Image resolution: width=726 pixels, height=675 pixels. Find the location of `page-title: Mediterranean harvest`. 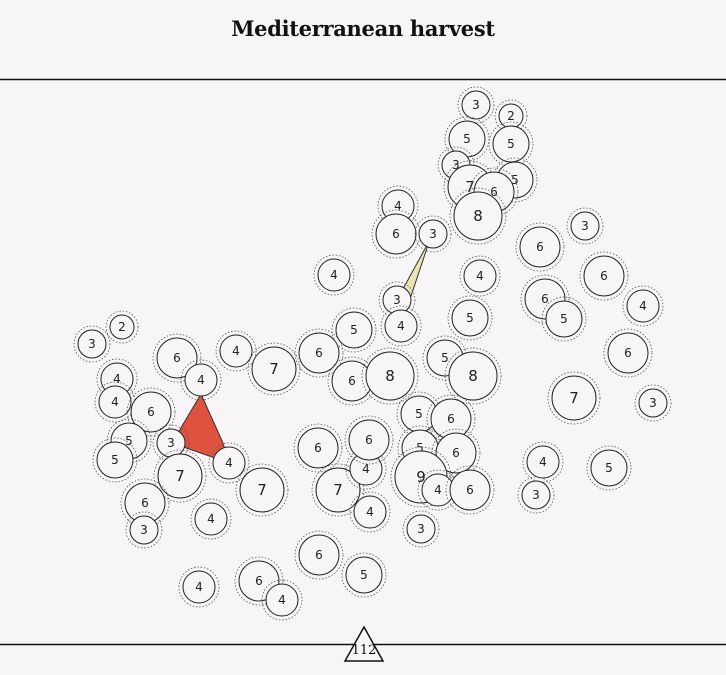

page-title: Mediterranean harvest is located at coordinates (363, 28).